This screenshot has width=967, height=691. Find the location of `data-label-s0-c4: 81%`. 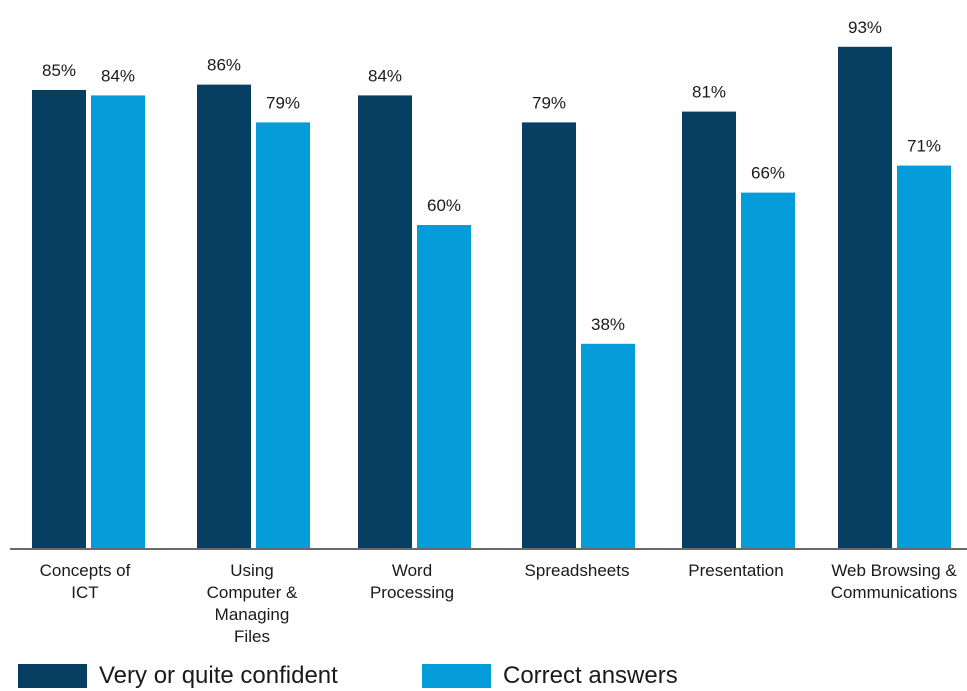

data-label-s0-c4: 81% is located at coordinates (709, 92).